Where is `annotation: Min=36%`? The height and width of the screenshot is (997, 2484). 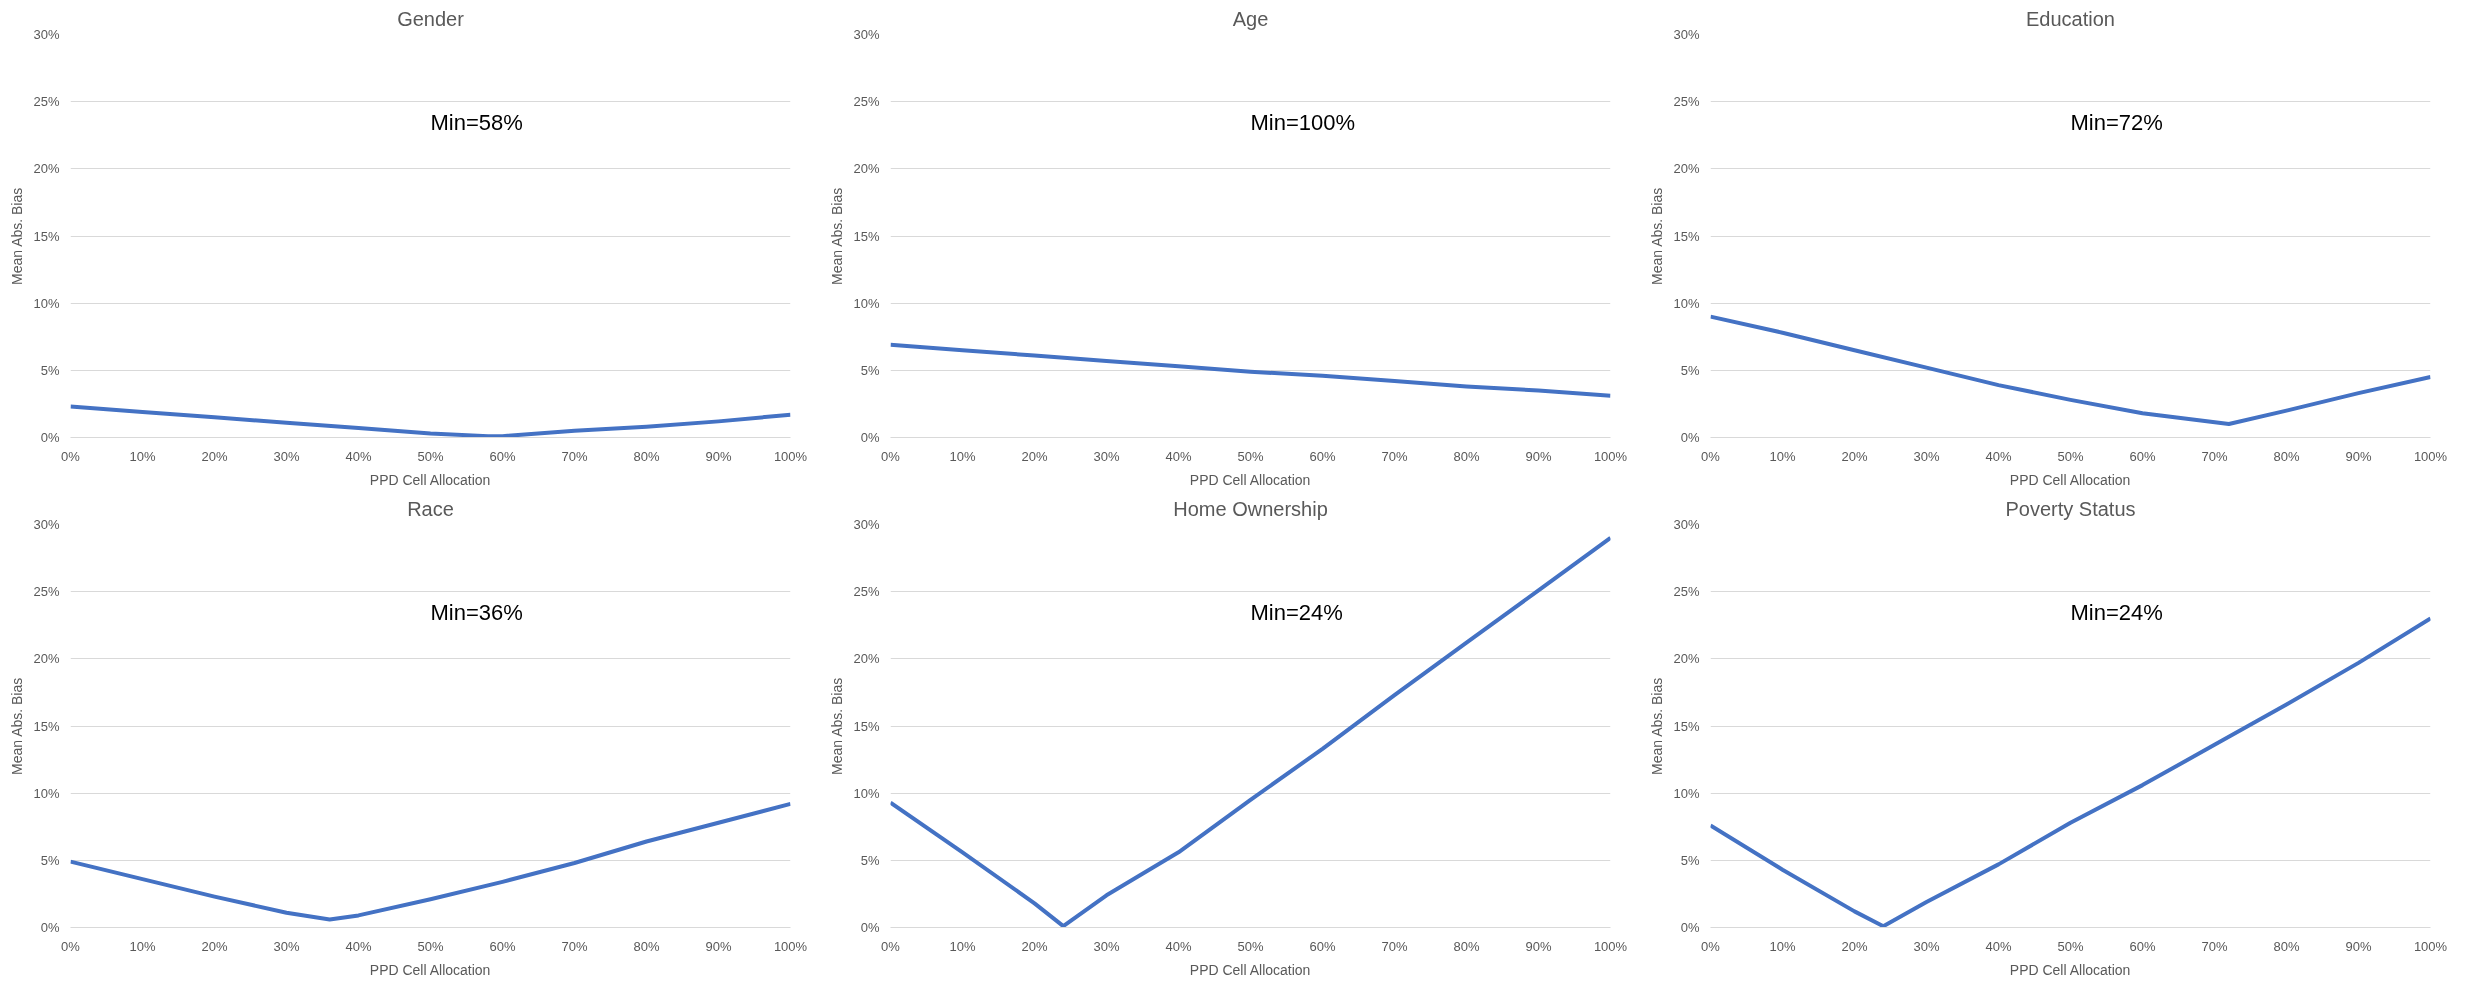 annotation: Min=36% is located at coordinates (476, 613).